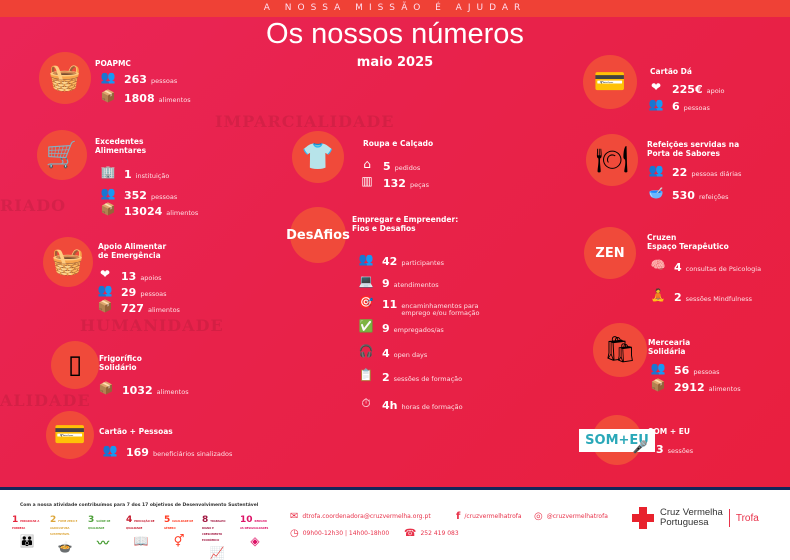  What do you see at coordinates (723, 269) in the screenshot?
I see `stat-label: consultas de Psicologia` at bounding box center [723, 269].